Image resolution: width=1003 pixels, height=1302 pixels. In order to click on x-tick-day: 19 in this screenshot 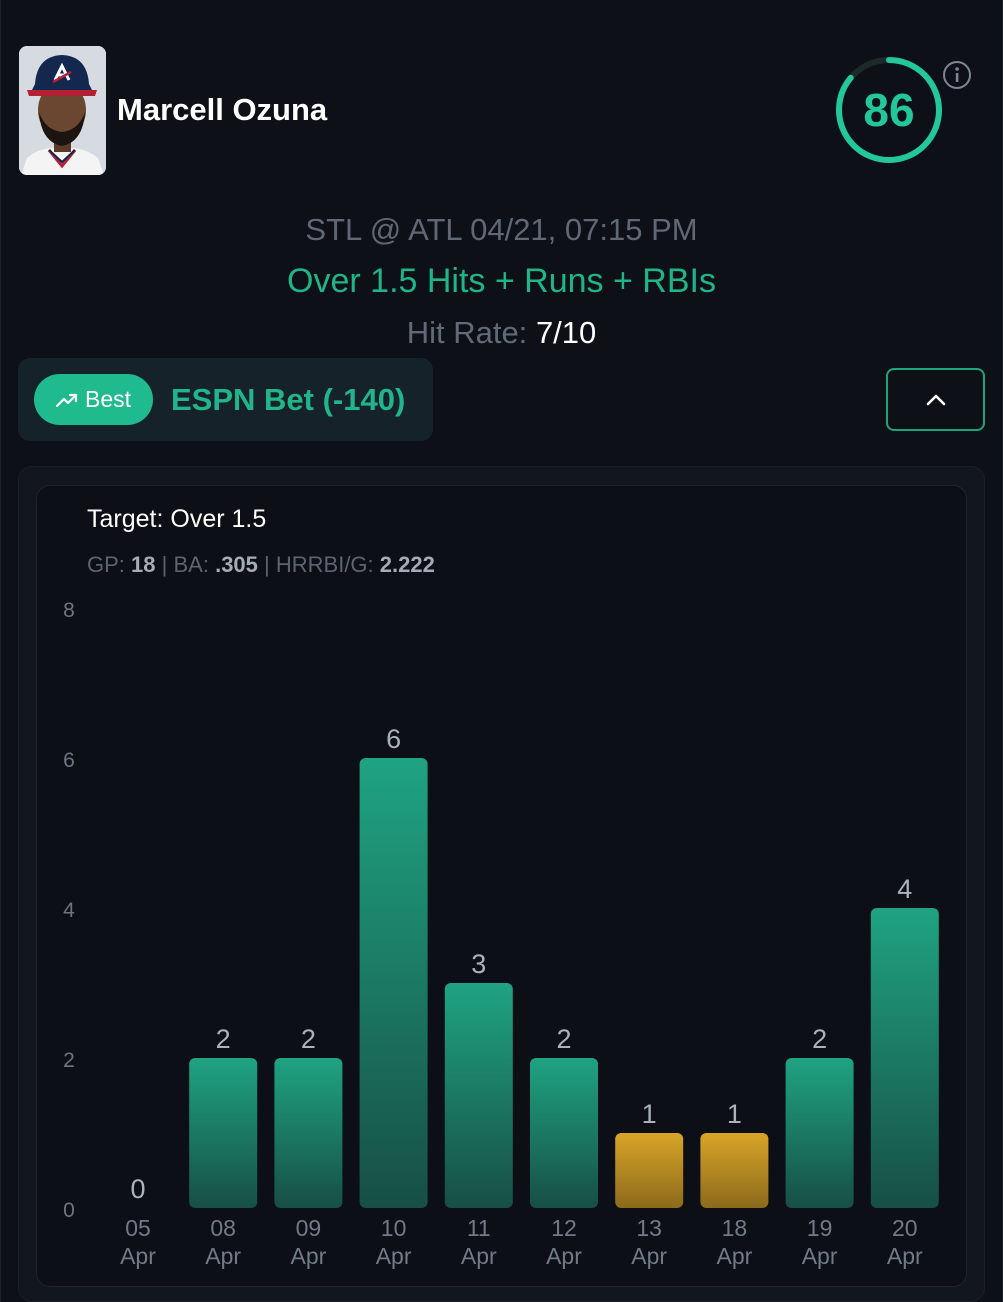, I will do `click(820, 1228)`.